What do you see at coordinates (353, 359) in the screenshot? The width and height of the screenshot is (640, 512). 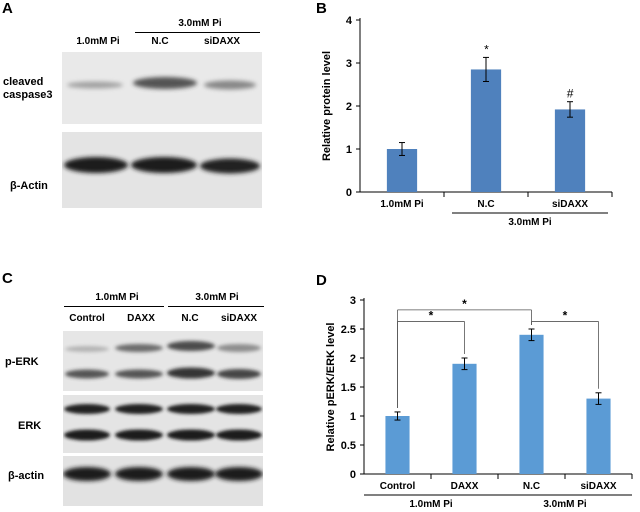 I see `chart-d-ytick-label: 2` at bounding box center [353, 359].